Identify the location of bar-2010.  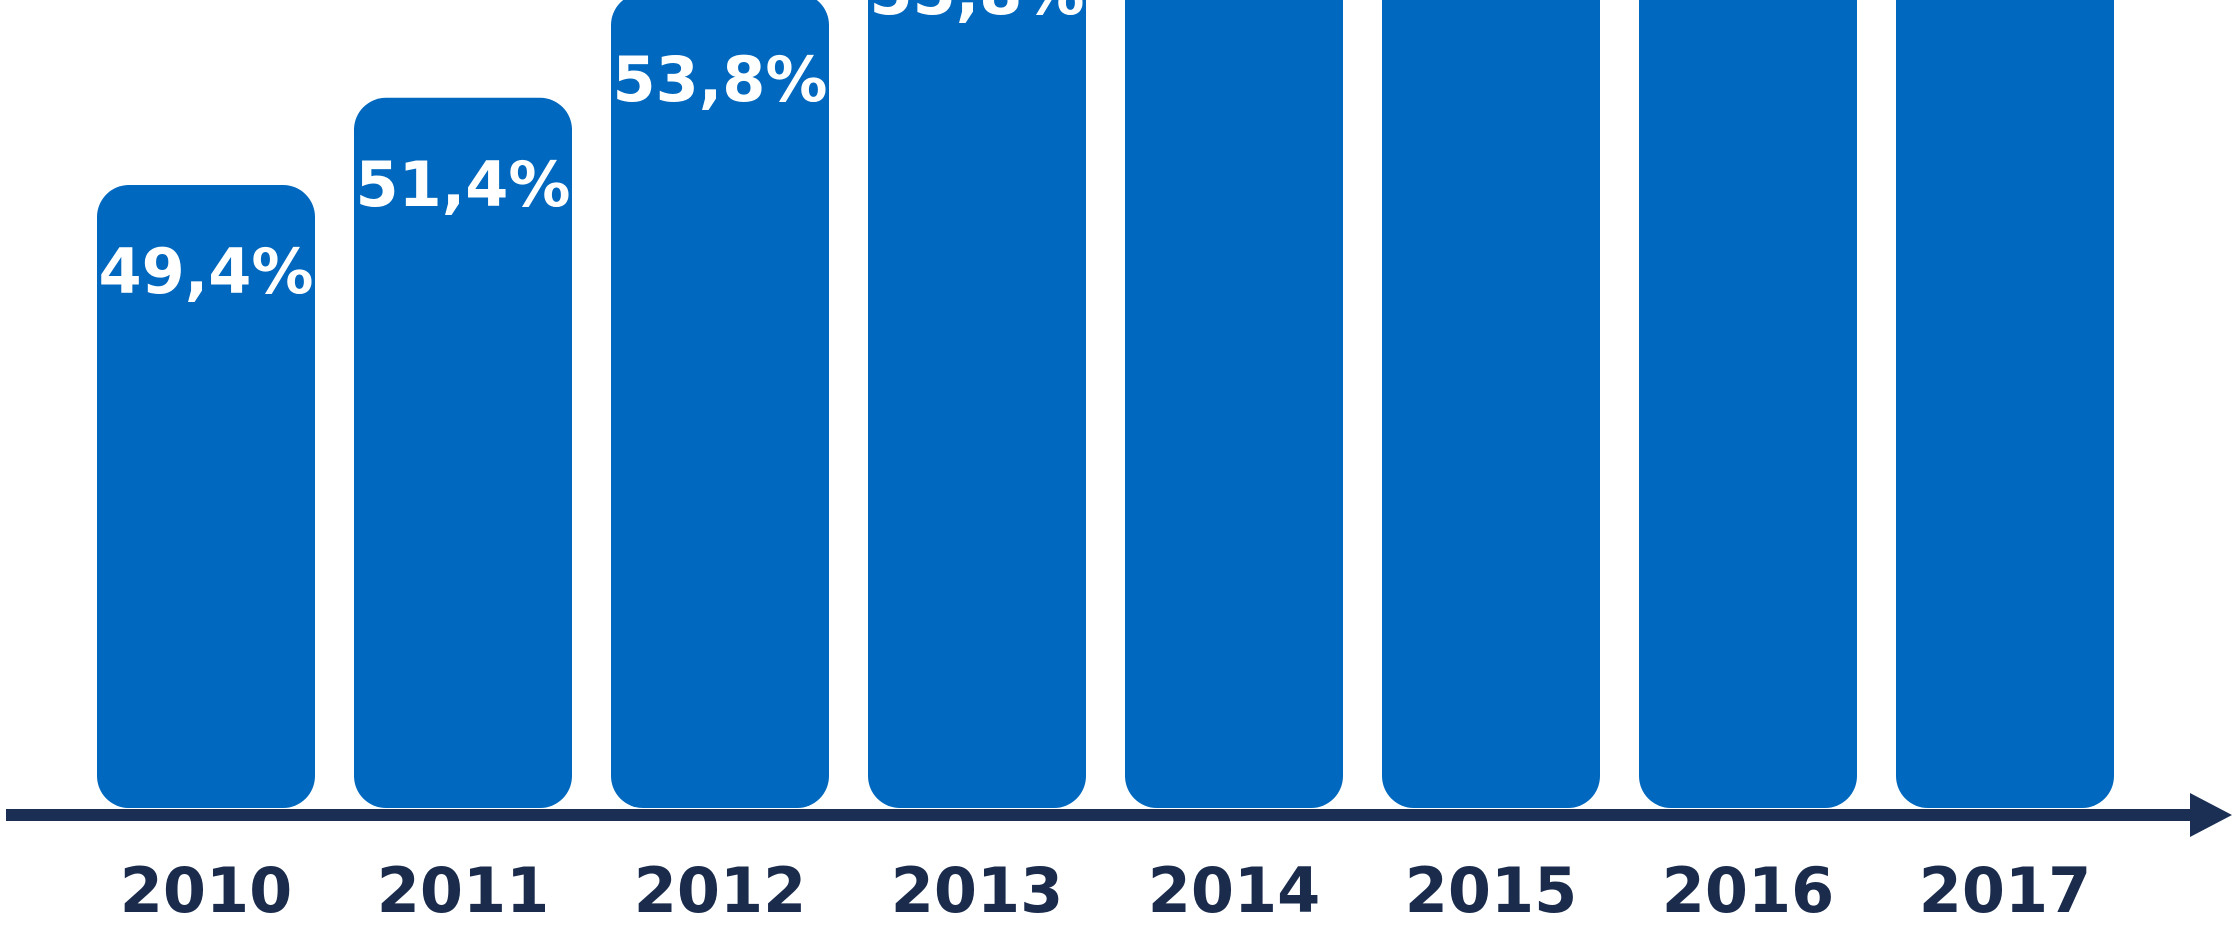
(206, 496).